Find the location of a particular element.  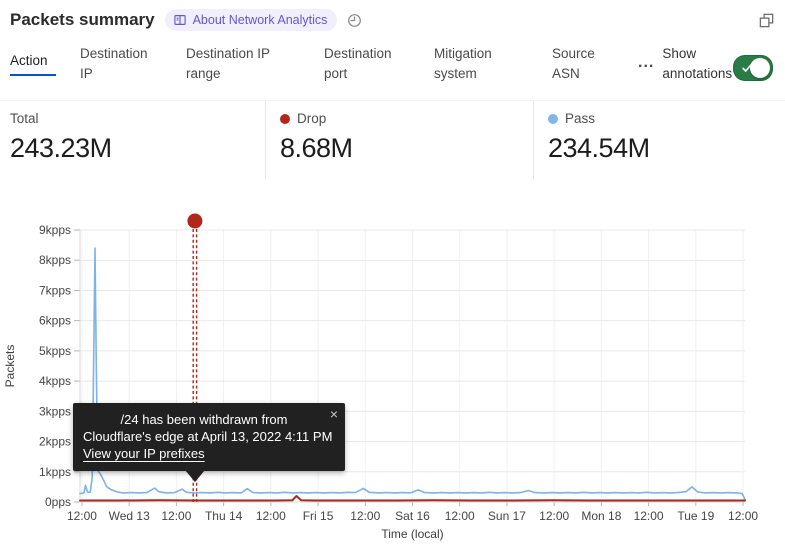

panel-header: Packets summary About Network Analytics is located at coordinates (392, 20).